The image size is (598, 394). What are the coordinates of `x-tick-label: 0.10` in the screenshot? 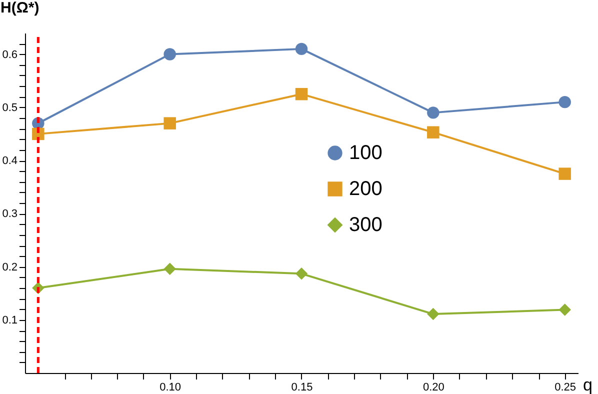 It's located at (171, 388).